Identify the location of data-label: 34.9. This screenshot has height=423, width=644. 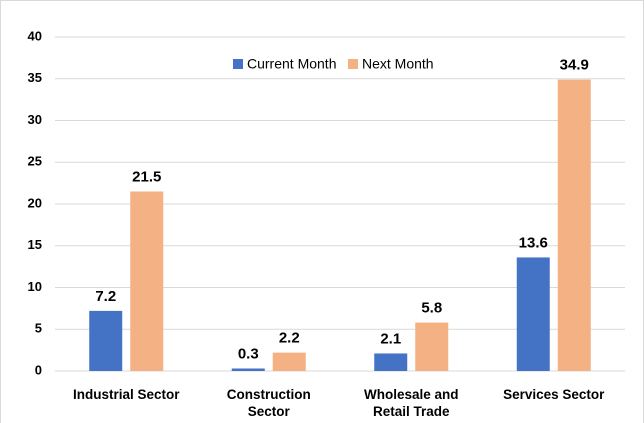
(574, 65).